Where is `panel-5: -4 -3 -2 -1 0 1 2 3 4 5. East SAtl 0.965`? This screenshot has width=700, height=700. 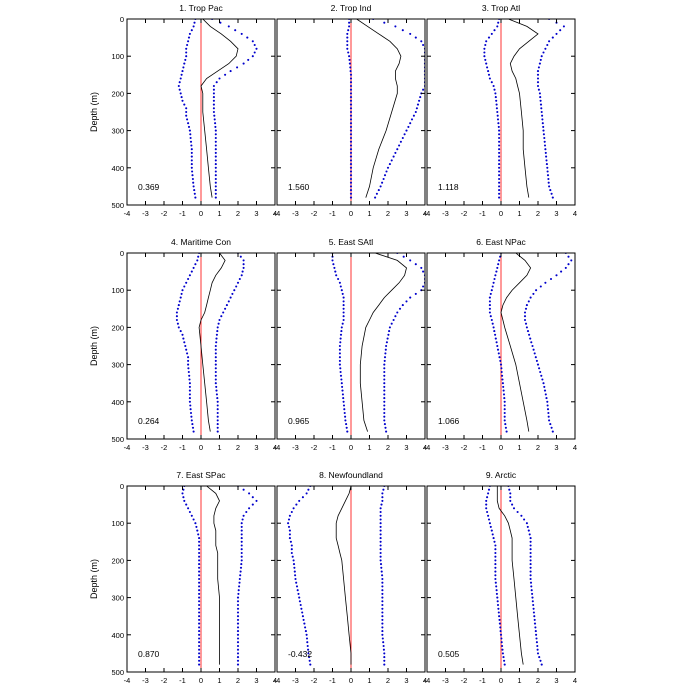
panel-5: -4 -3 -2 -1 0 1 2 3 4 5. East SAtl 0.965 is located at coordinates (350, 344).